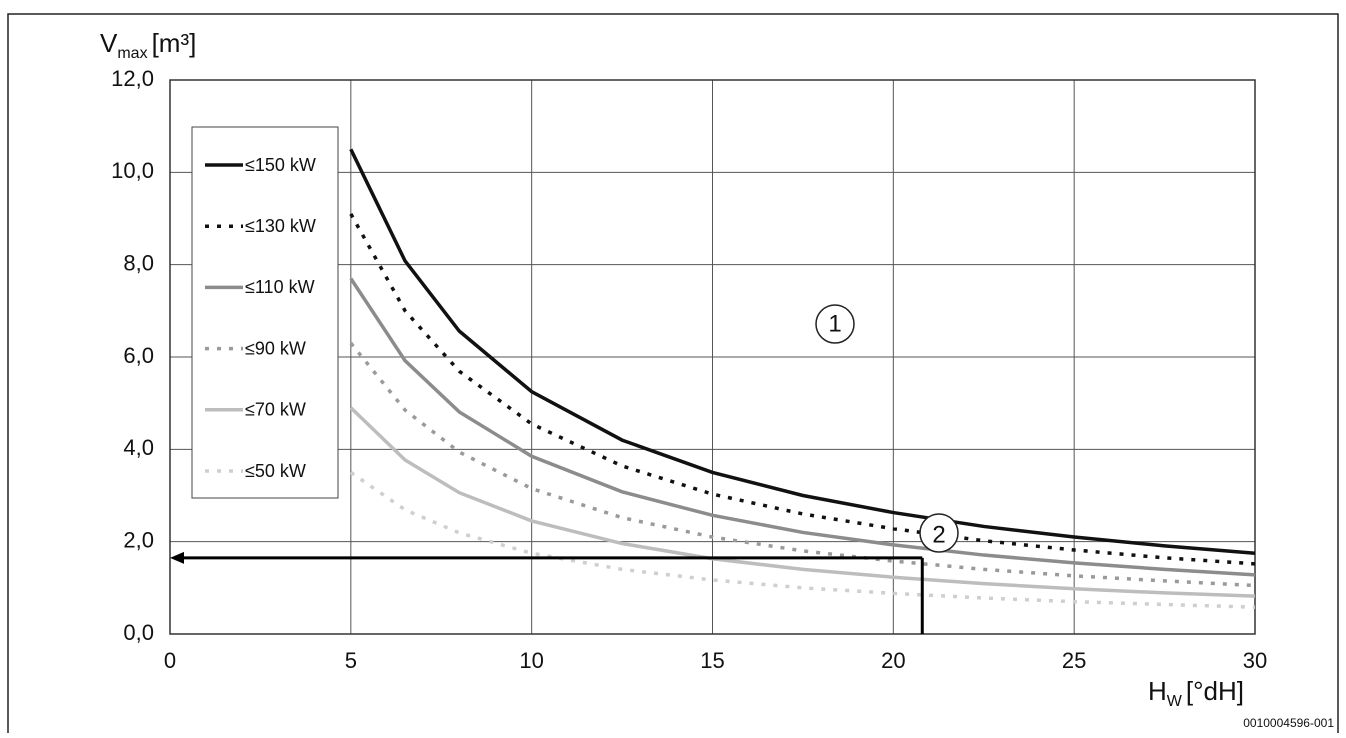 This screenshot has width=1346, height=738. Describe the element at coordinates (138, 447) in the screenshot. I see `y-tick-label: 4,0` at that location.